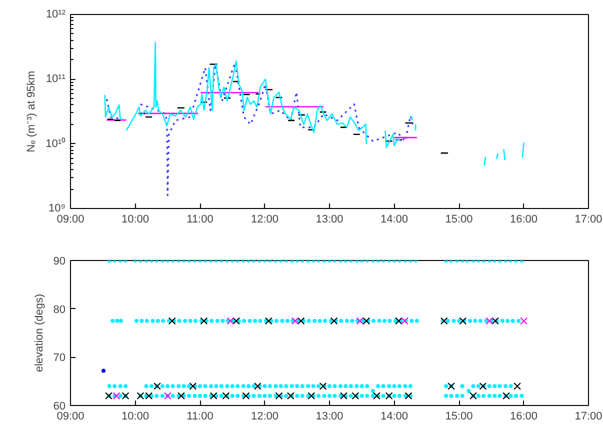 Image resolution: width=603 pixels, height=427 pixels. Describe the element at coordinates (59, 262) in the screenshot. I see `y-tick-label: 90` at that location.